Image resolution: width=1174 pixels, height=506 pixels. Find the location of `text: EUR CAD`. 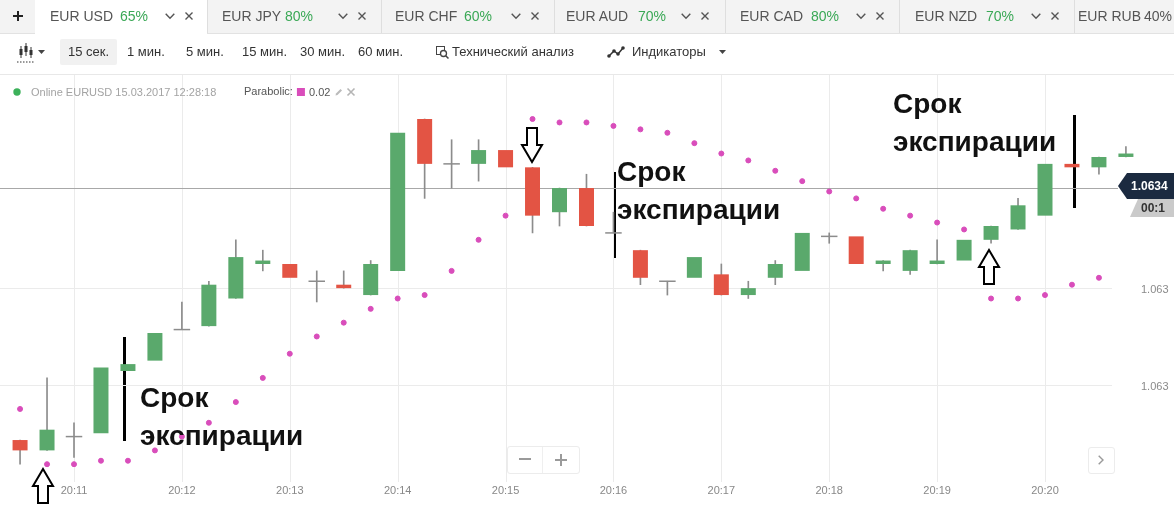

text: EUR CAD is located at coordinates (772, 16).